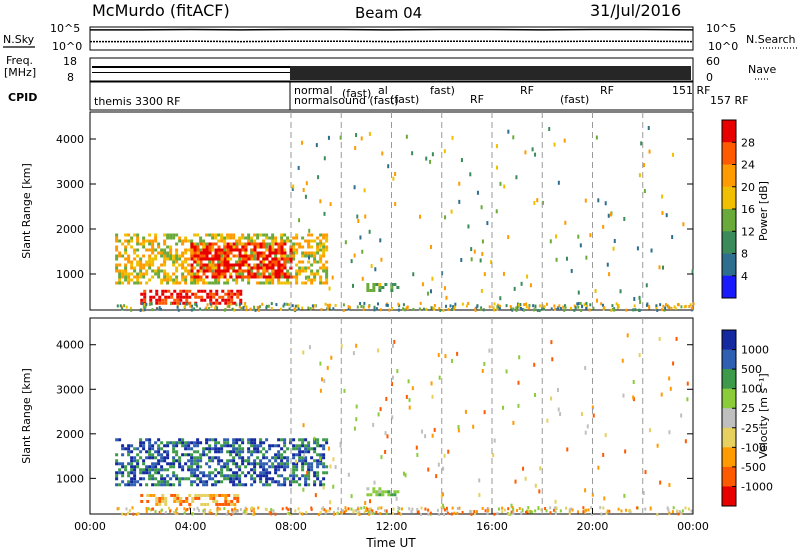 The image size is (800, 554). Describe the element at coordinates (729, 220) in the screenshot. I see `colorbar-swatch` at that location.